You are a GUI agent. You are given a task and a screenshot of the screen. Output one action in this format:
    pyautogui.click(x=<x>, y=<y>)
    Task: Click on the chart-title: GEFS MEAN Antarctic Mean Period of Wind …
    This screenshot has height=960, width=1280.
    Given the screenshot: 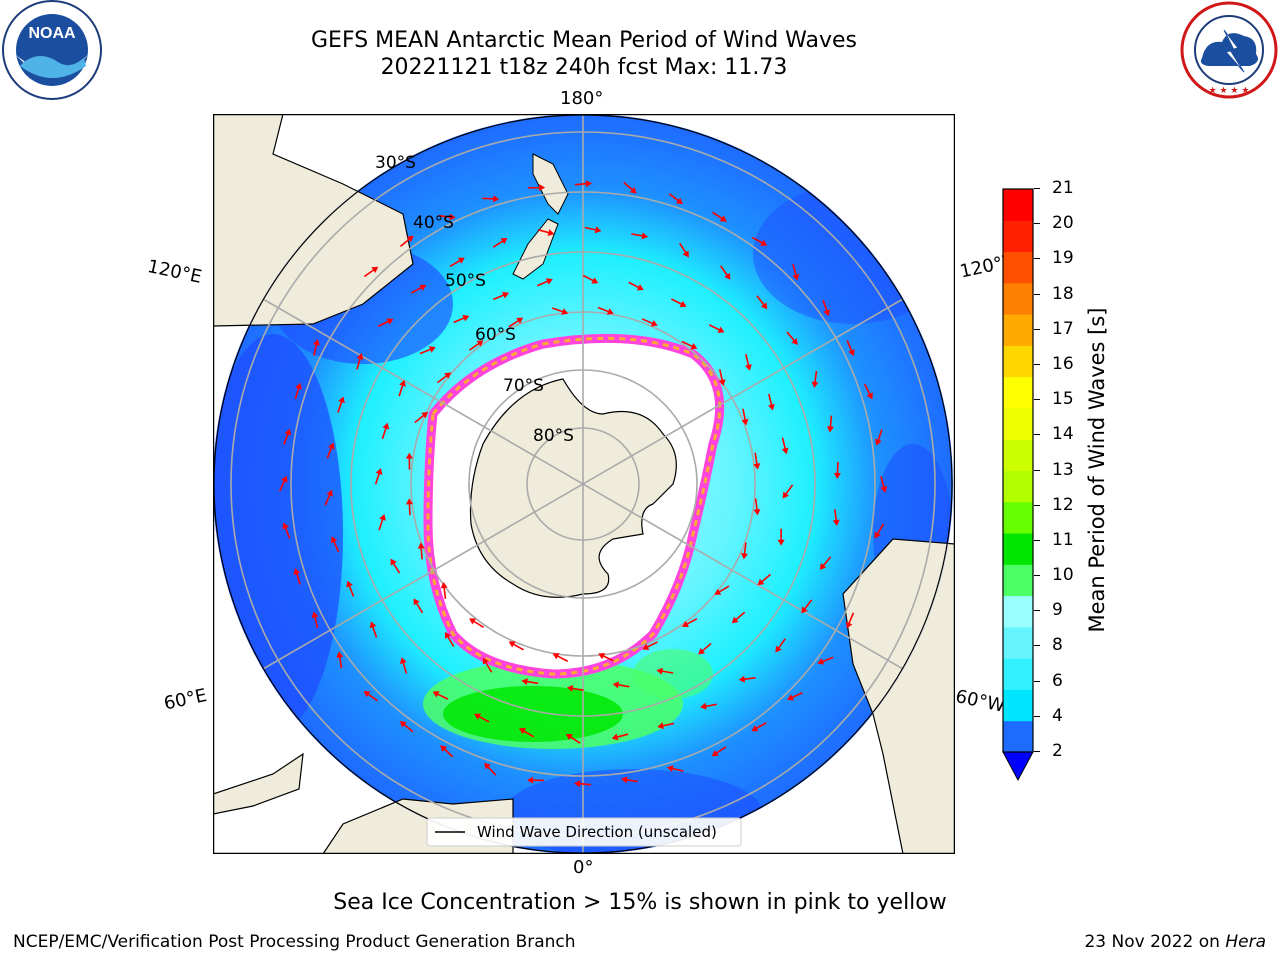 What is the action you would take?
    pyautogui.click(x=584, y=40)
    